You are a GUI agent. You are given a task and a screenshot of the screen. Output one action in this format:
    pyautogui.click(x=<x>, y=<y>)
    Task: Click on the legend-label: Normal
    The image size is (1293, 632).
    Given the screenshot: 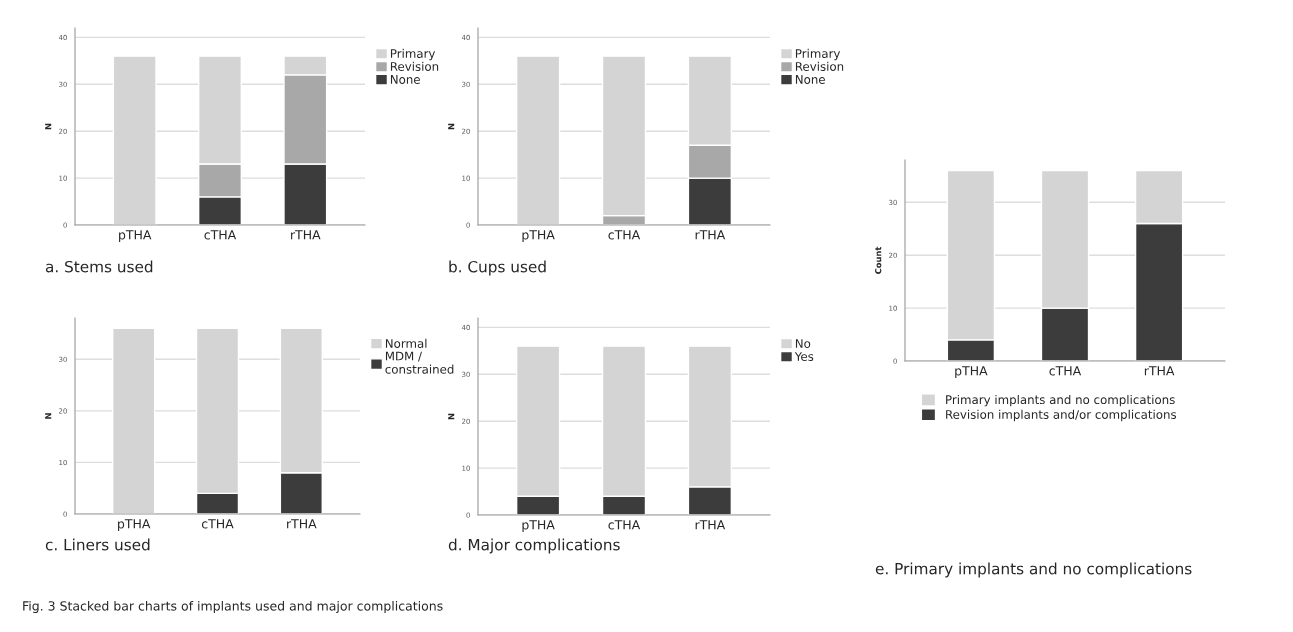 What is the action you would take?
    pyautogui.click(x=406, y=343)
    